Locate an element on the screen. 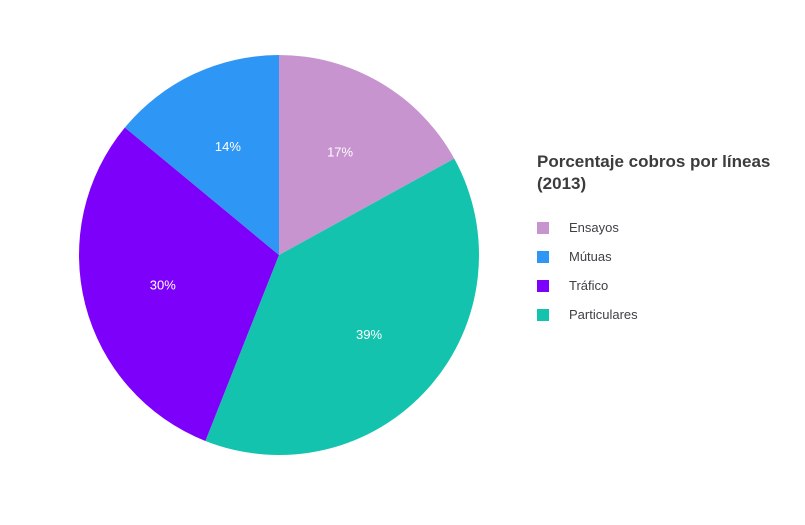  legend-swatch-particulares is located at coordinates (543, 314).